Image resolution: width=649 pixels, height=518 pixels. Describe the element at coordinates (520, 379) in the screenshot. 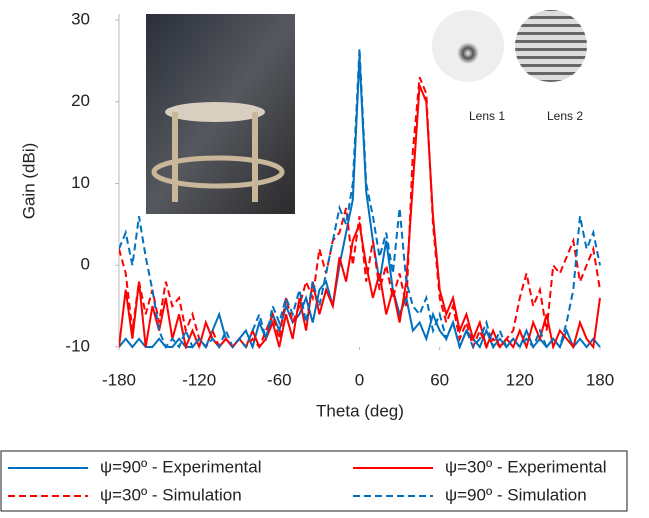

I see `x-tick-label: 120` at that location.